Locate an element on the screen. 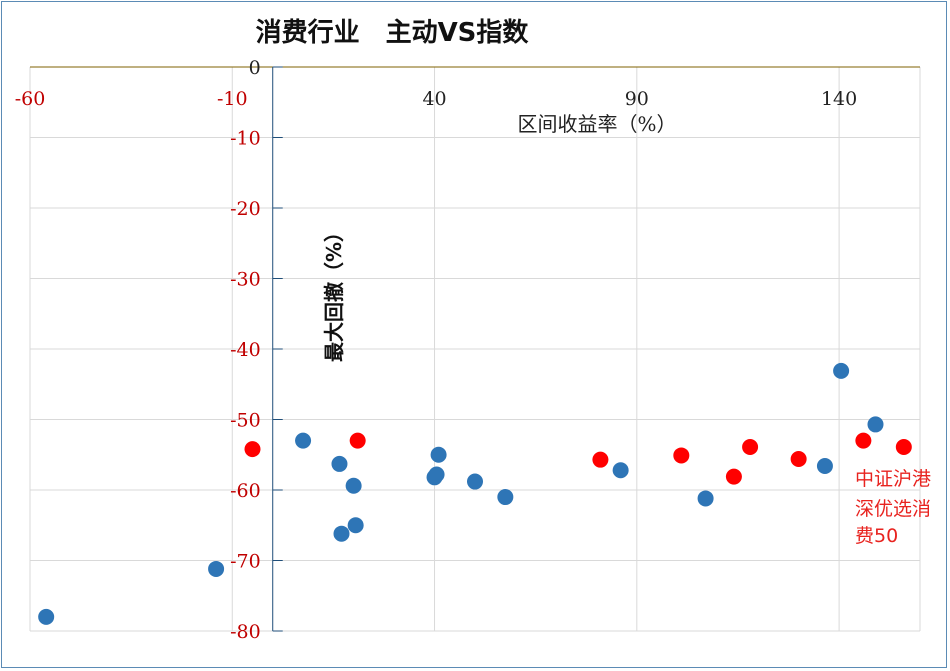  x-tick-label: 40 is located at coordinates (434, 99).